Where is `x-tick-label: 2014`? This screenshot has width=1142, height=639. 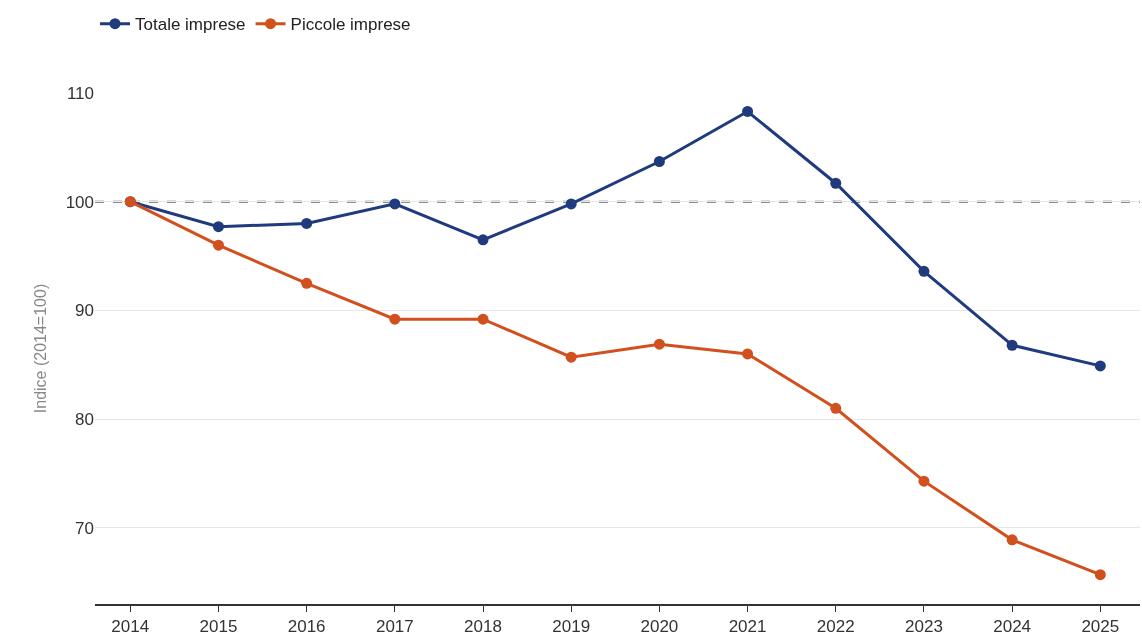 x-tick-label: 2014 is located at coordinates (130, 627).